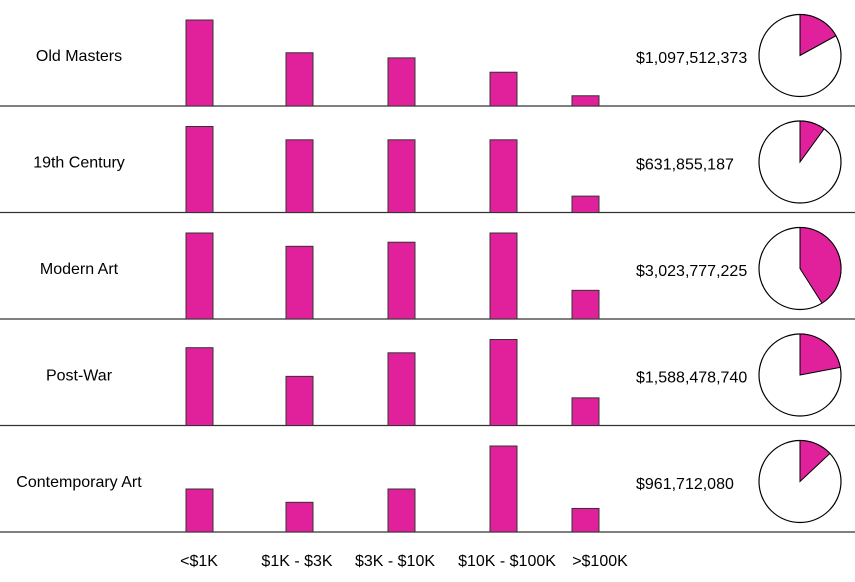 The height and width of the screenshot is (582, 855). What do you see at coordinates (199, 561) in the screenshot?
I see `x-tick-label: <$1K` at bounding box center [199, 561].